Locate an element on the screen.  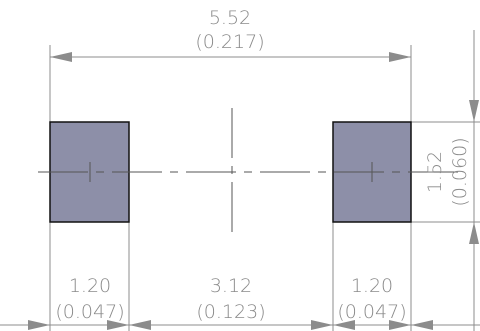
right-pad-width-value: 1.20 is located at coordinates (372, 286).